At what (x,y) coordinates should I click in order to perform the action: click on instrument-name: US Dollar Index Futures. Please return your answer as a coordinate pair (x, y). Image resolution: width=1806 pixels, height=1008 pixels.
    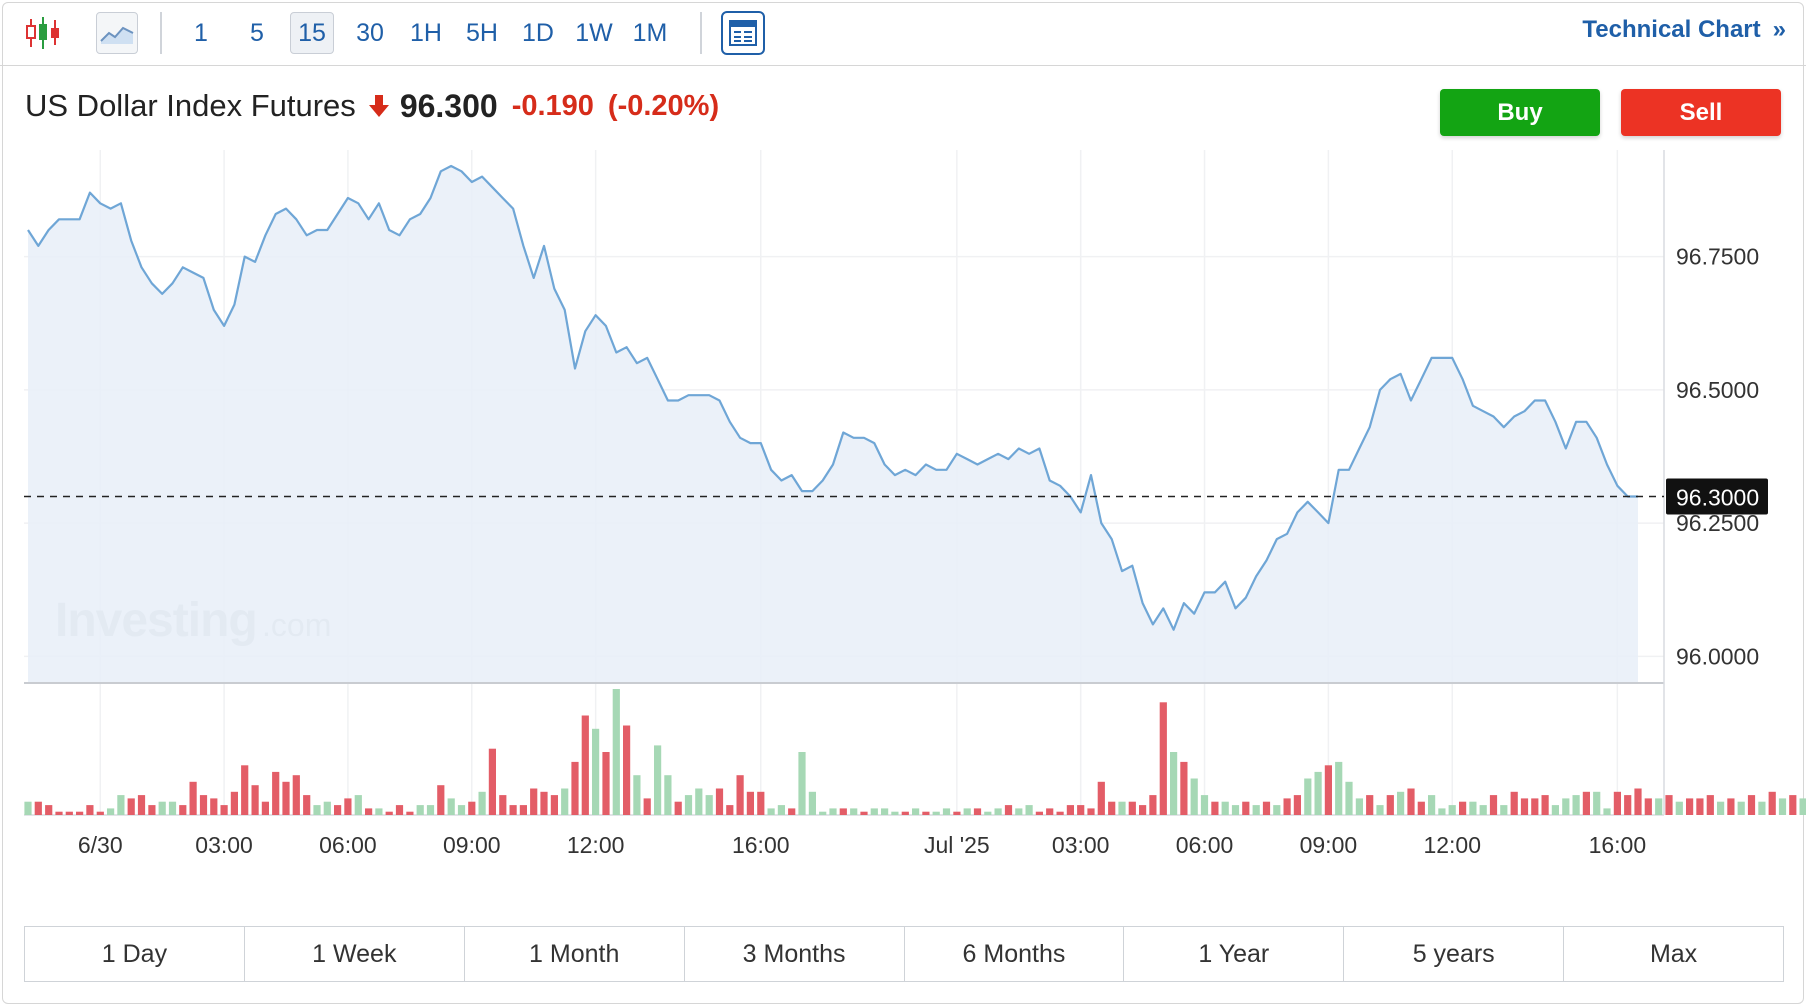
    Looking at the image, I should click on (190, 105).